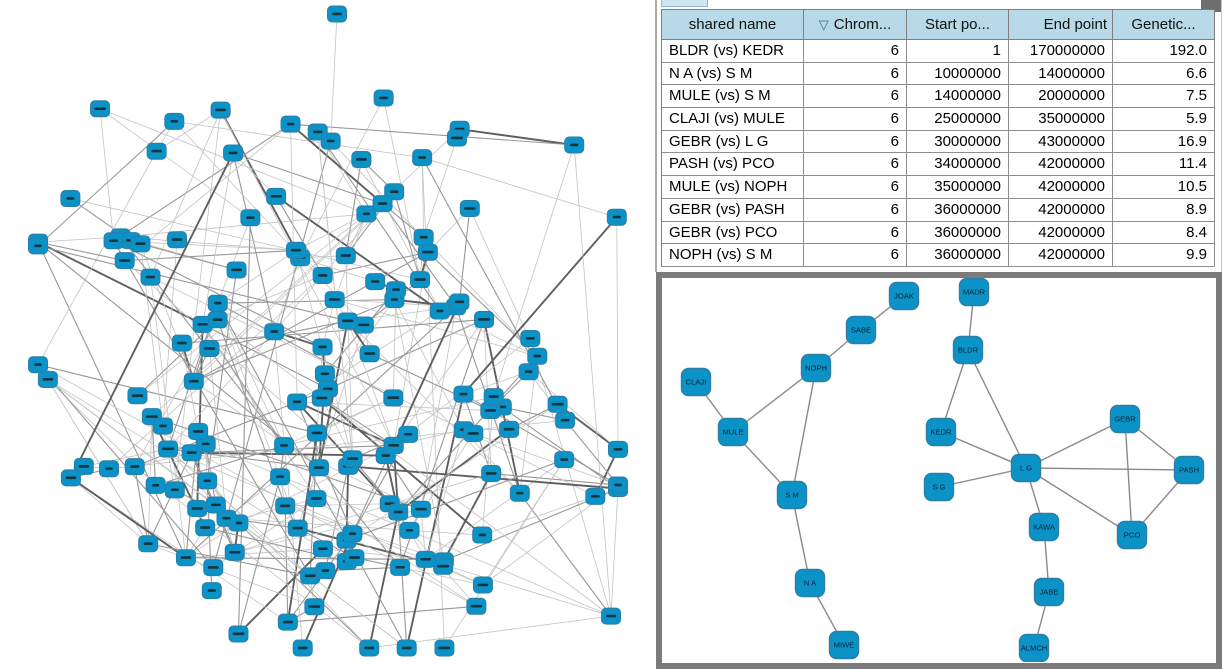  What do you see at coordinates (938, 233) in the screenshot?
I see `table-row: GEBR (vs) PCO 6 36000000 42000000 8.4` at bounding box center [938, 233].